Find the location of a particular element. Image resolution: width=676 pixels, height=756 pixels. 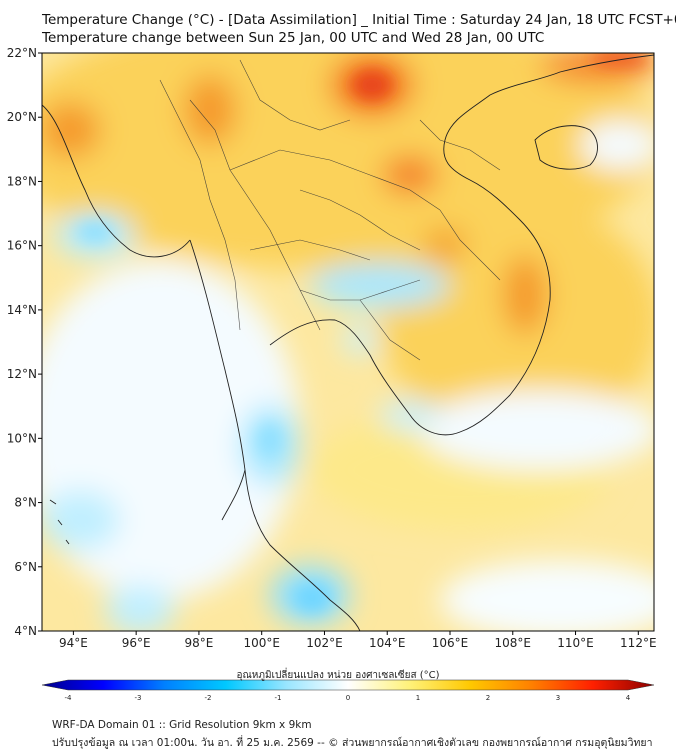

colorbar-tick-label: -4 is located at coordinates (69, 697).